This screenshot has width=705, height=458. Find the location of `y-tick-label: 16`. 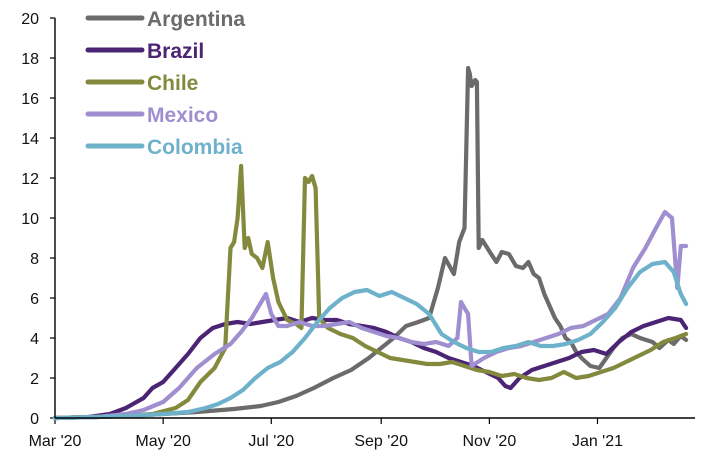

y-tick-label: 16 is located at coordinates (30, 99).